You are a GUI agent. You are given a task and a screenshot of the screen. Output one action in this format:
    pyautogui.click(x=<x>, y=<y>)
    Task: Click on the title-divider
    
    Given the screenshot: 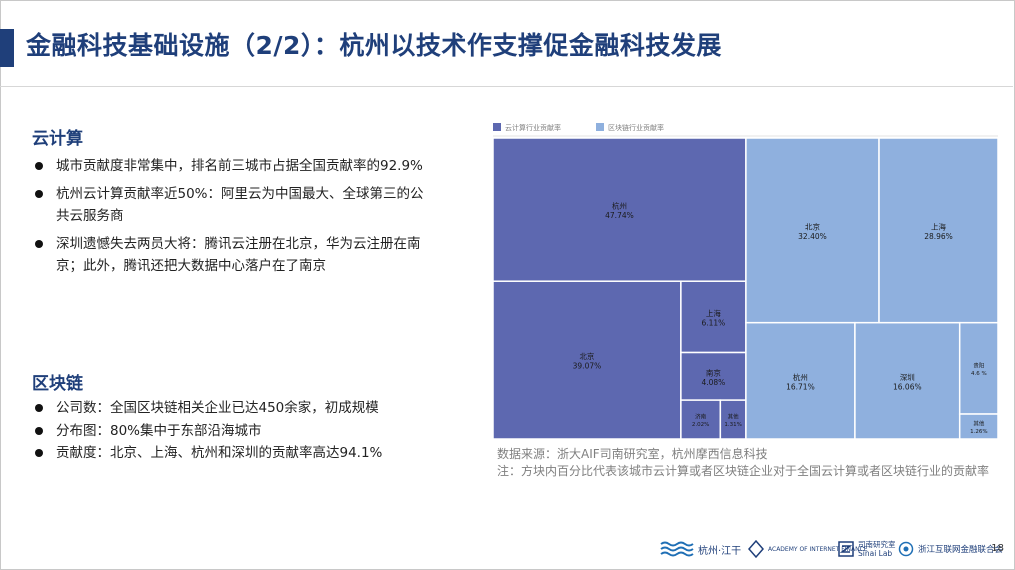 What is the action you would take?
    pyautogui.click(x=506, y=86)
    